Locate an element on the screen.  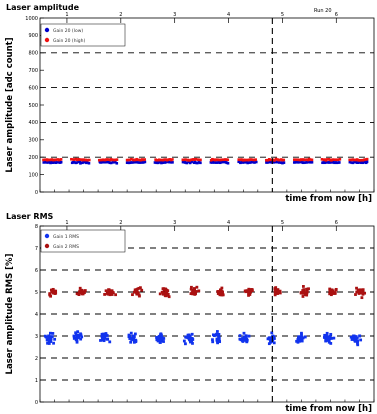
rms-legend-marker-gain1 is located at coordinates (47, 236).